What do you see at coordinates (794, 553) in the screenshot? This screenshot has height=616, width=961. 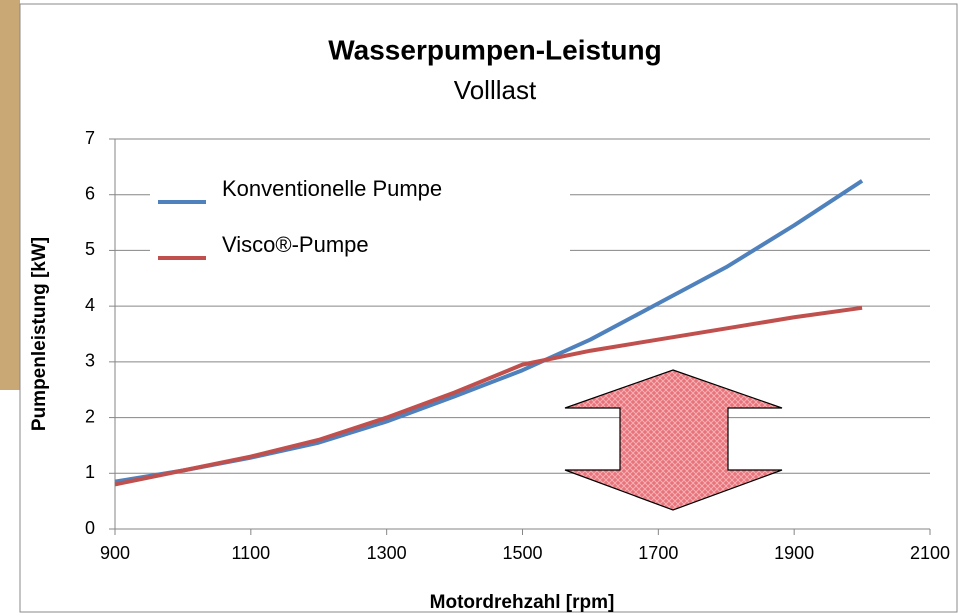 I see `x-tick-label: 1900` at bounding box center [794, 553].